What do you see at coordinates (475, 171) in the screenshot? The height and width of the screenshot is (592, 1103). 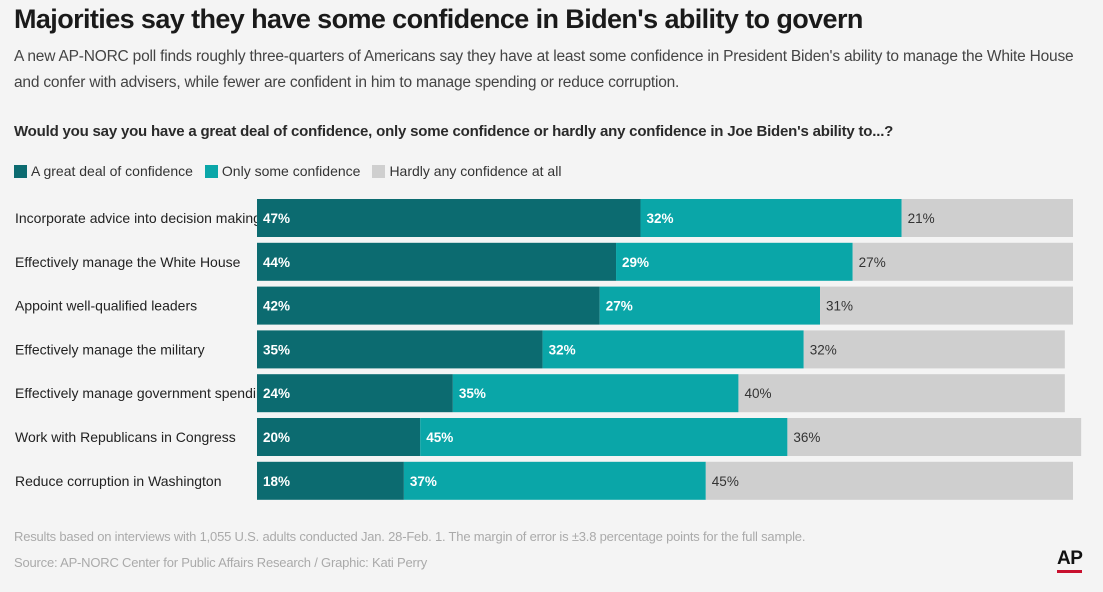 I see `legend-label-hardly-any: Hardly any confidence at all` at bounding box center [475, 171].